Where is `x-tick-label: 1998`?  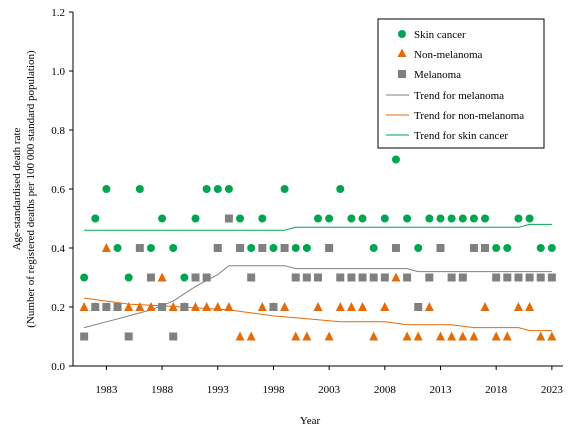 x-tick-label: 1998 is located at coordinates (273, 390).